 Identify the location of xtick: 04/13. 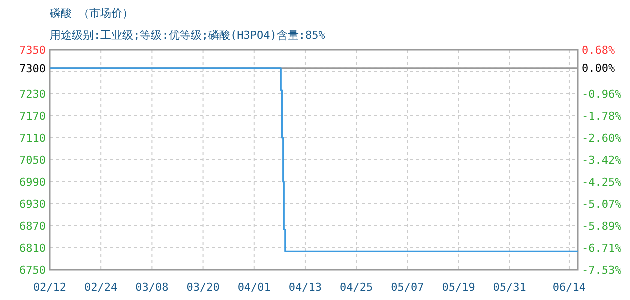
(305, 287).